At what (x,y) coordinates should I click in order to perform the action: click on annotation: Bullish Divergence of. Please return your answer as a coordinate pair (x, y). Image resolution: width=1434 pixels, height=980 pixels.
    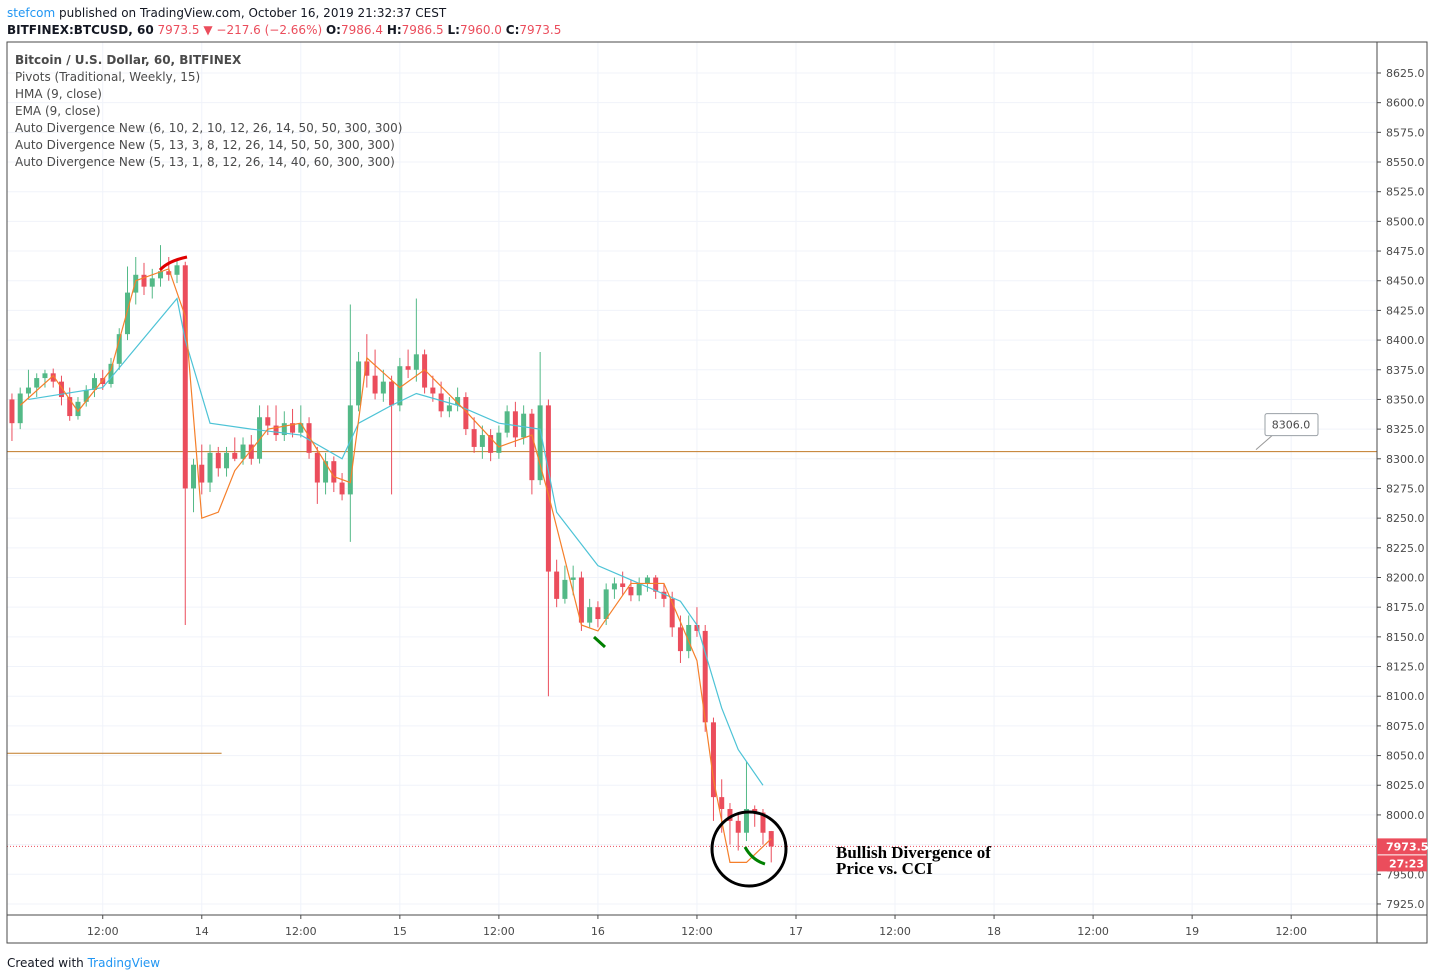
    Looking at the image, I should click on (913, 852).